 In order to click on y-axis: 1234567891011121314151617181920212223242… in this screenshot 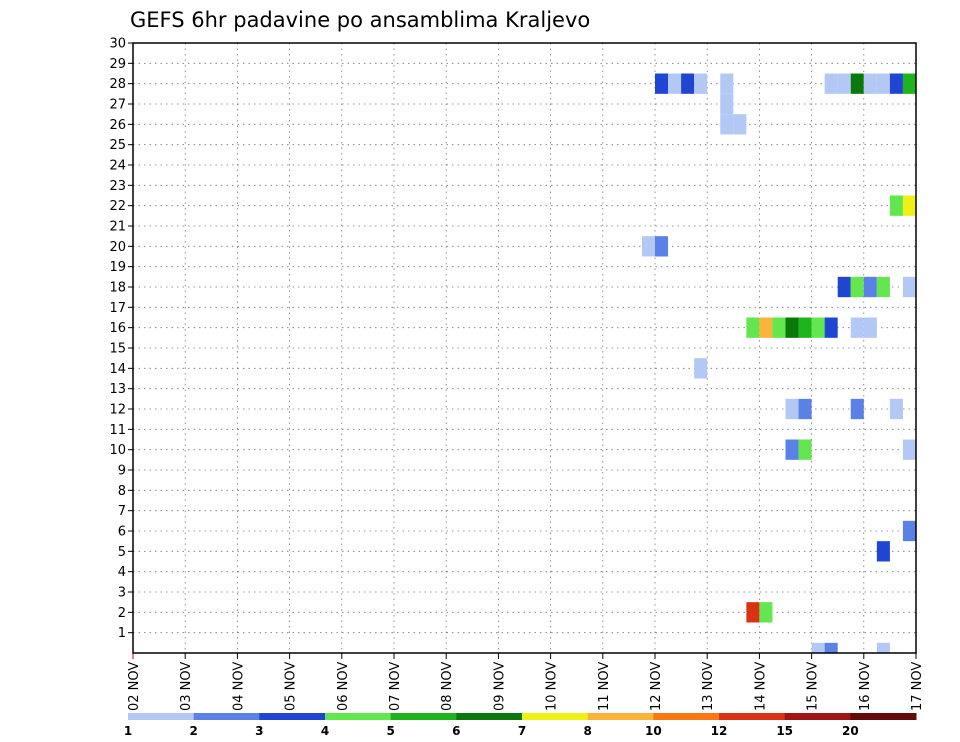, I will do `click(121, 339)`.